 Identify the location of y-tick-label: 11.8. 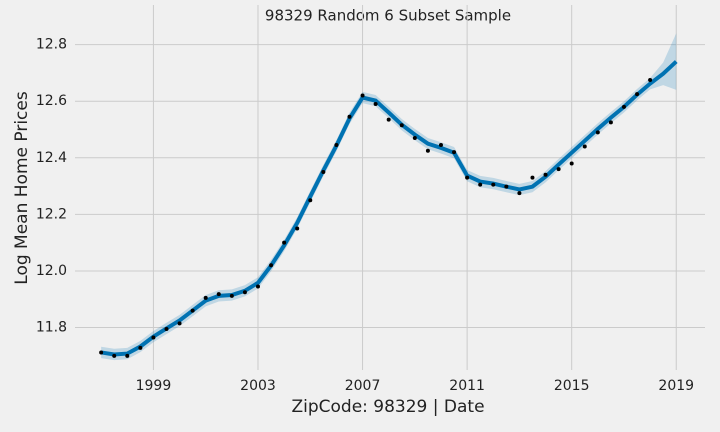
(51, 328).